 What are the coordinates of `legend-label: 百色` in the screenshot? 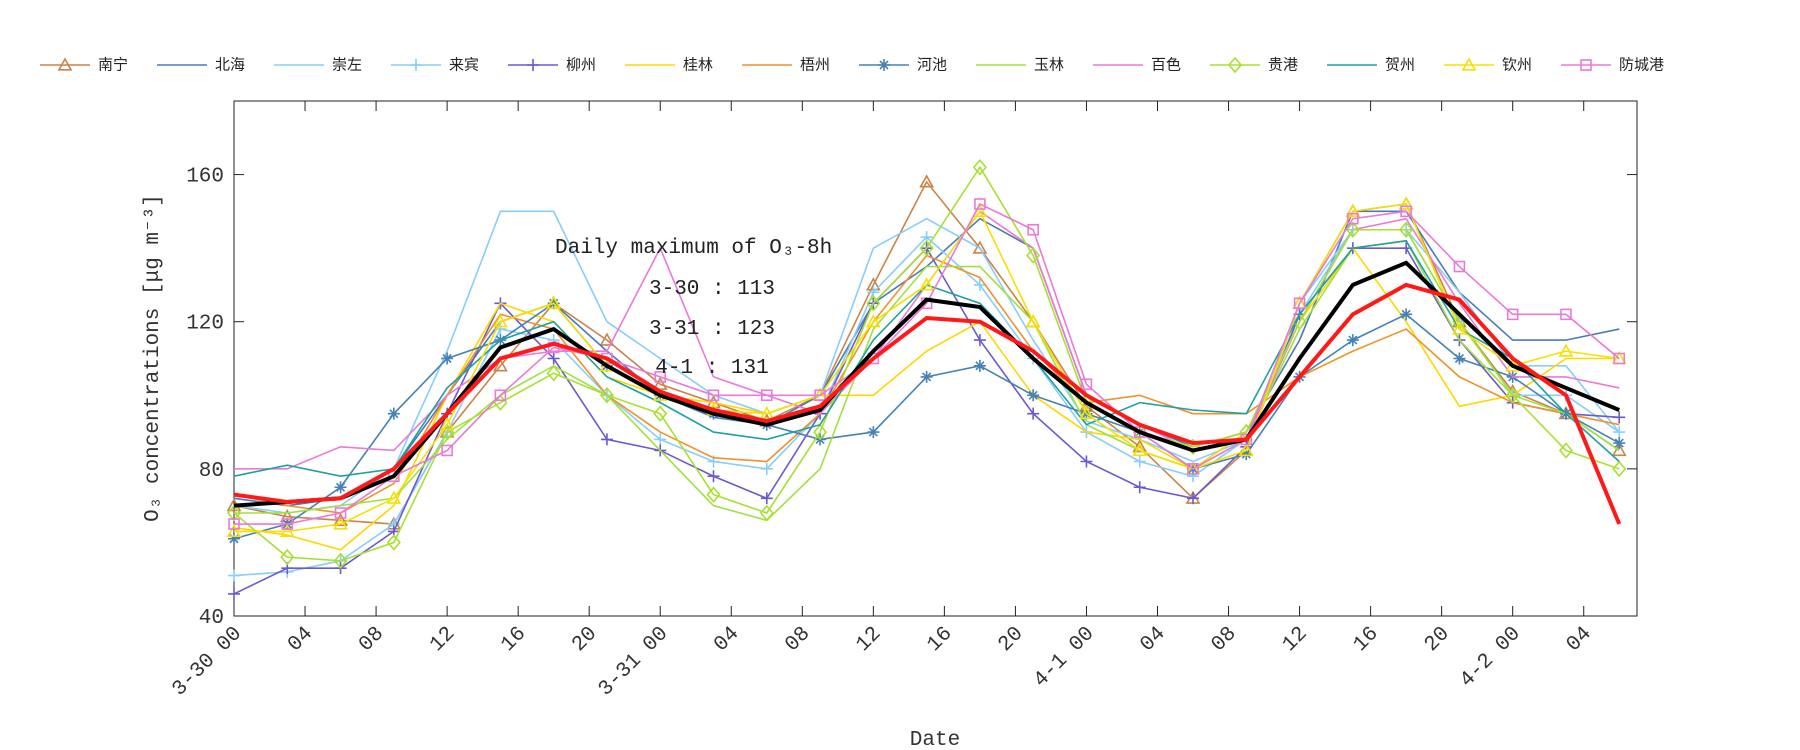 It's located at (1166, 65).